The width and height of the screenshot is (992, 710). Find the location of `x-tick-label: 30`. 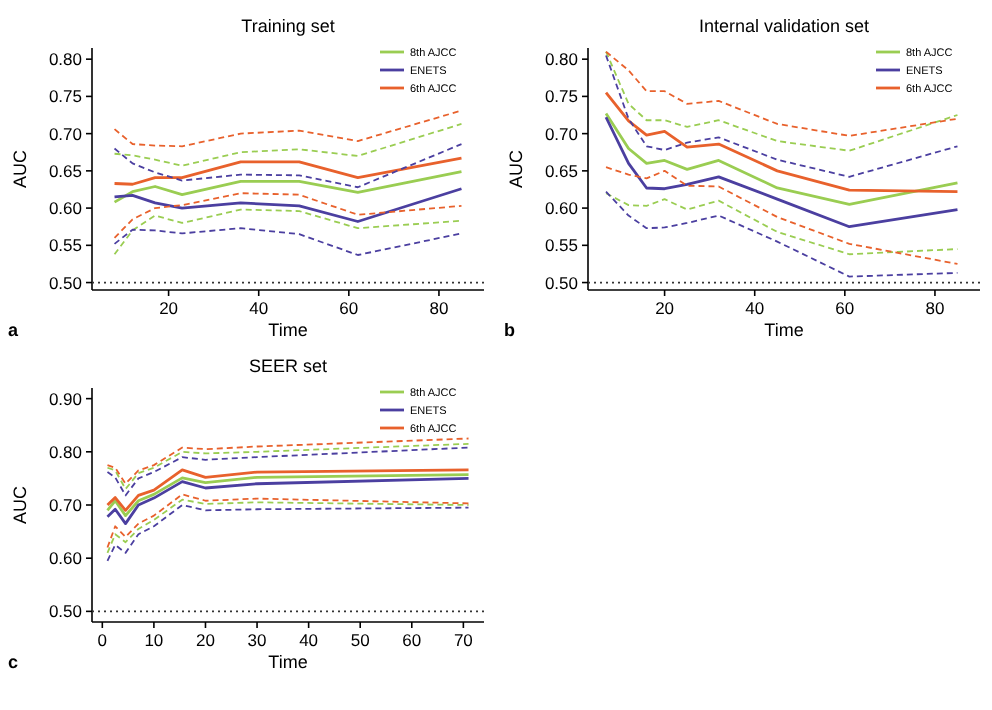

x-tick-label: 30 is located at coordinates (257, 640).